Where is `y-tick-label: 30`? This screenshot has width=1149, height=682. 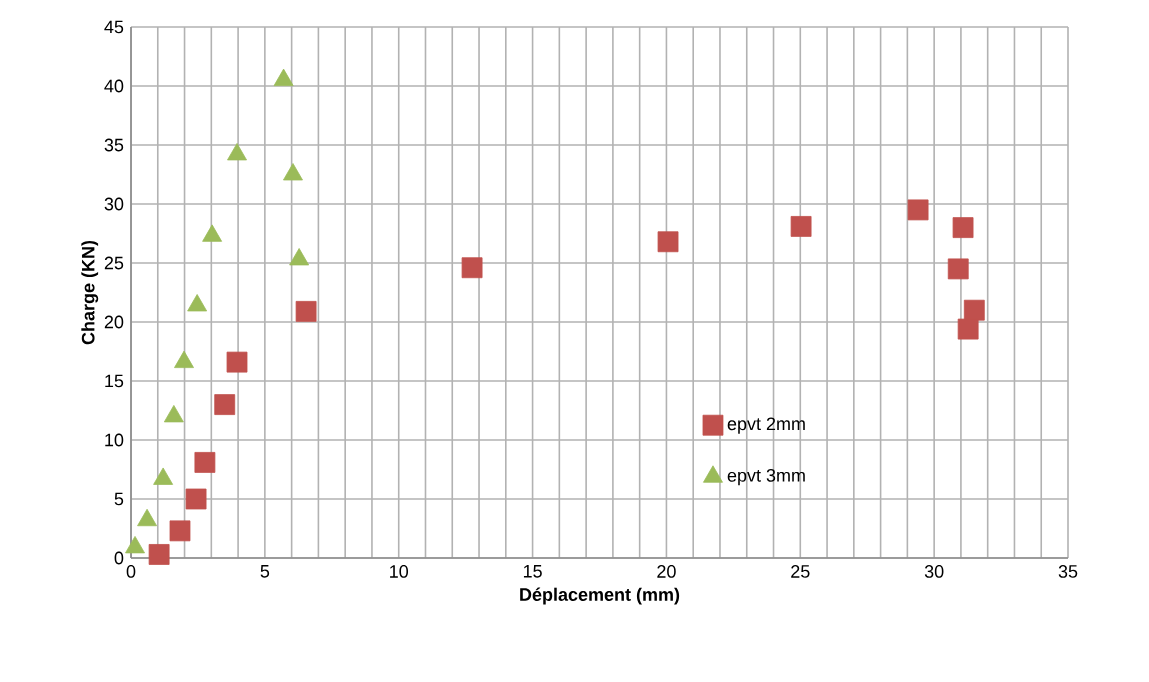
y-tick-label: 30 is located at coordinates (114, 204).